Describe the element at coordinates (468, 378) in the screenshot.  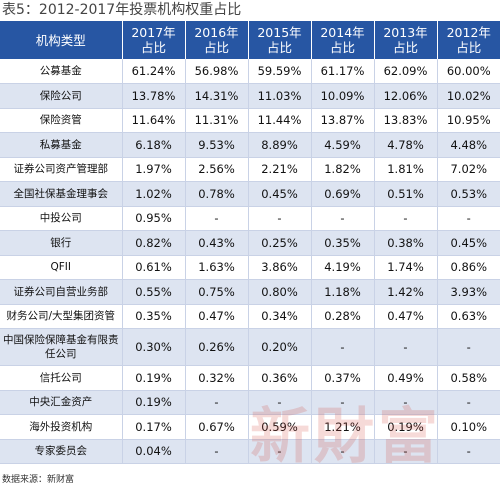
I see `table-cell: 0.58%` at that location.